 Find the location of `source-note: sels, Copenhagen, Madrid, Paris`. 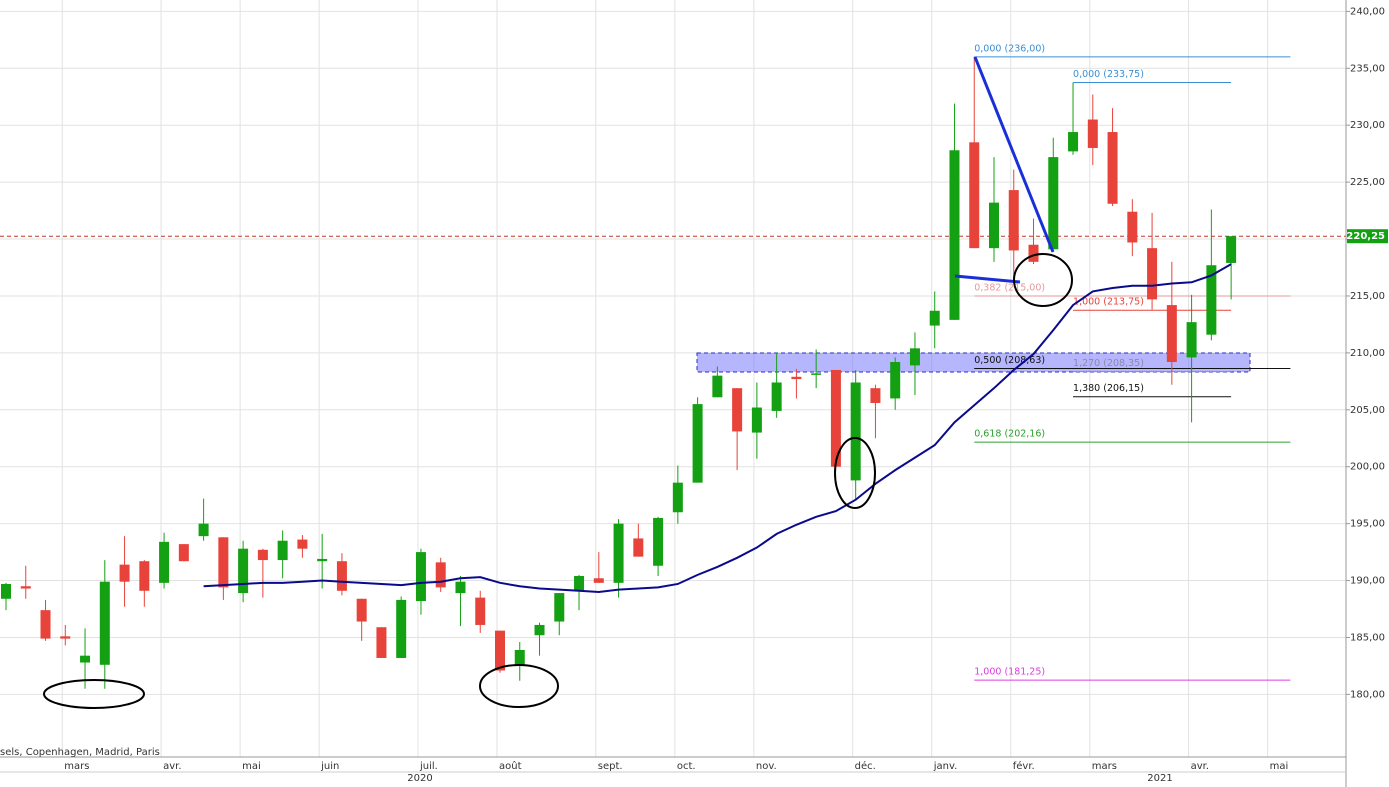

source-note: sels, Copenhagen, Madrid, Paris is located at coordinates (80, 752).